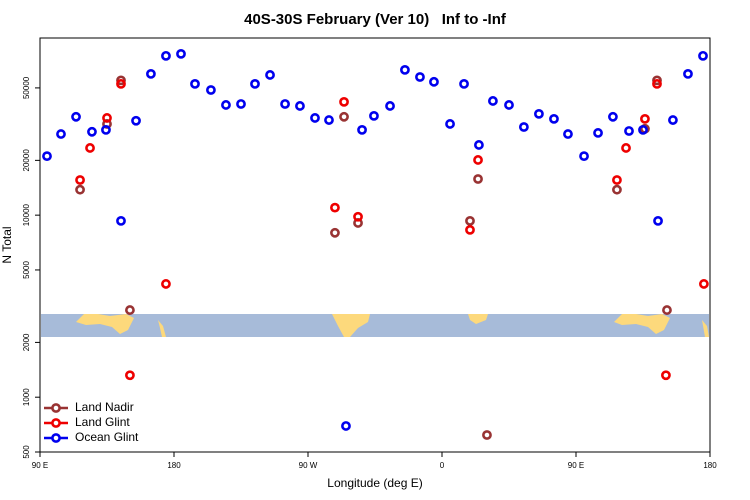  I want to click on y-tick-label: 20000, so click(26, 160).